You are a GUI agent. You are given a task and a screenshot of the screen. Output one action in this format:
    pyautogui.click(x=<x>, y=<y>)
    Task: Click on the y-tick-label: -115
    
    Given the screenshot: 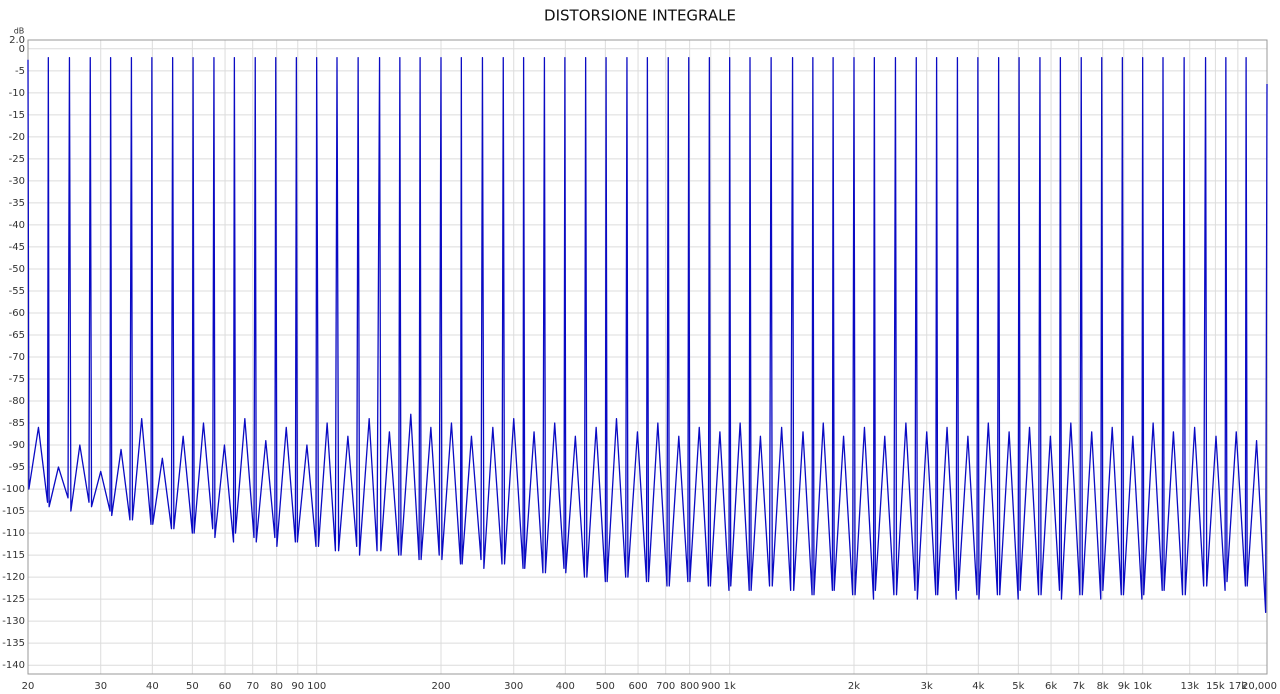 What is the action you would take?
    pyautogui.click(x=13, y=555)
    